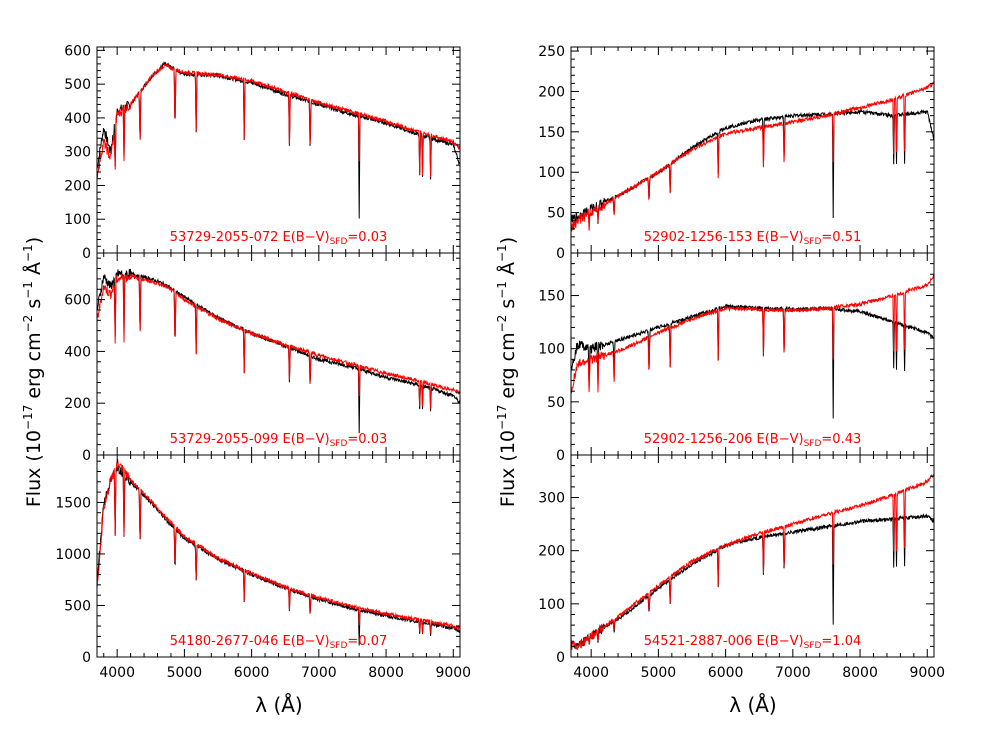  What do you see at coordinates (753, 440) in the screenshot?
I see `spectrum-label: 52902-1256-206 E(B−V)SFD=0.43` at bounding box center [753, 440].